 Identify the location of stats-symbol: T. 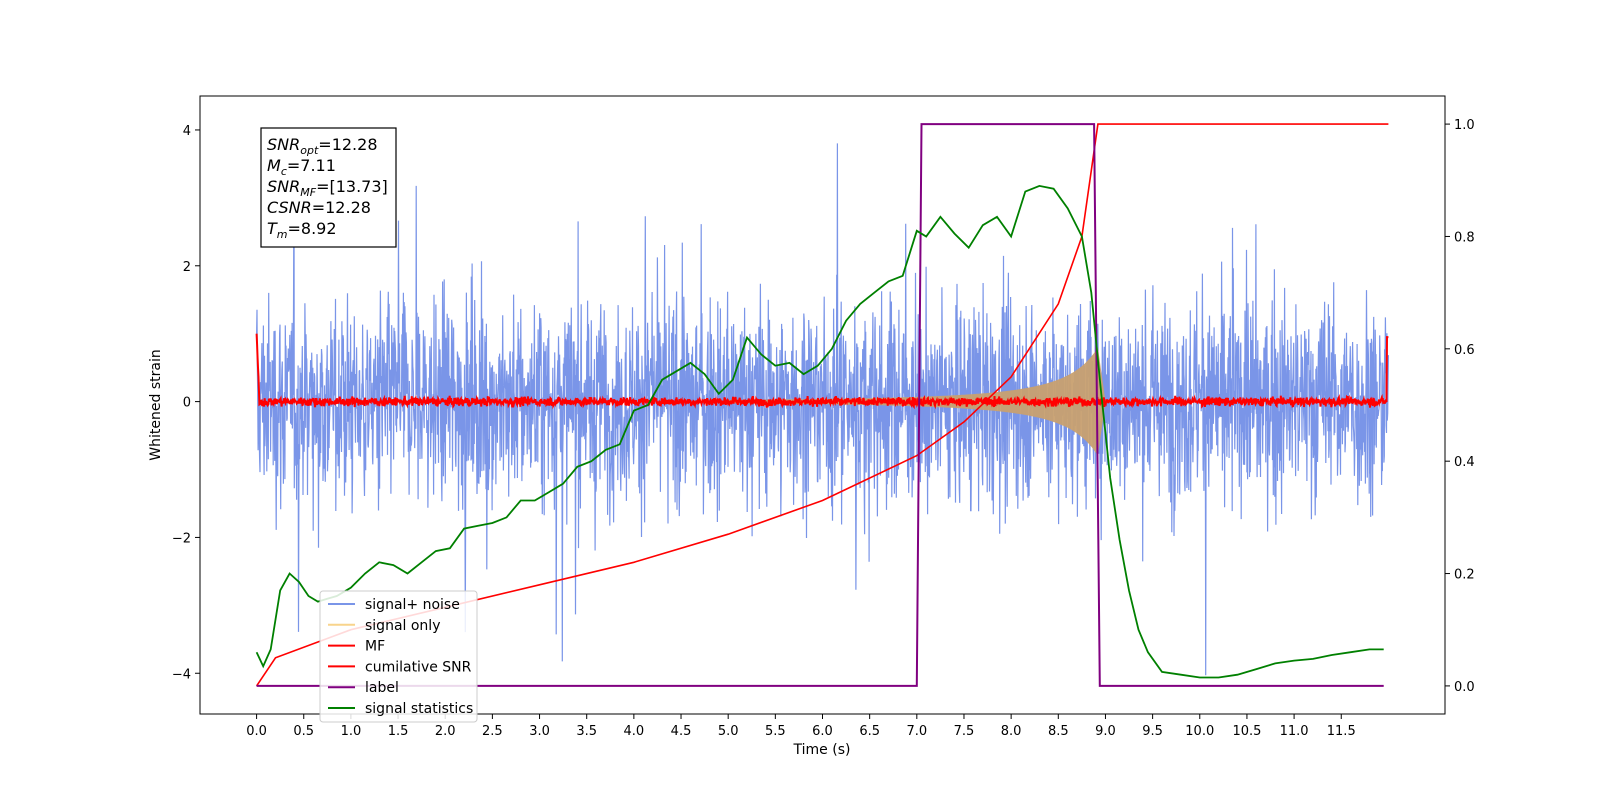
(272, 228).